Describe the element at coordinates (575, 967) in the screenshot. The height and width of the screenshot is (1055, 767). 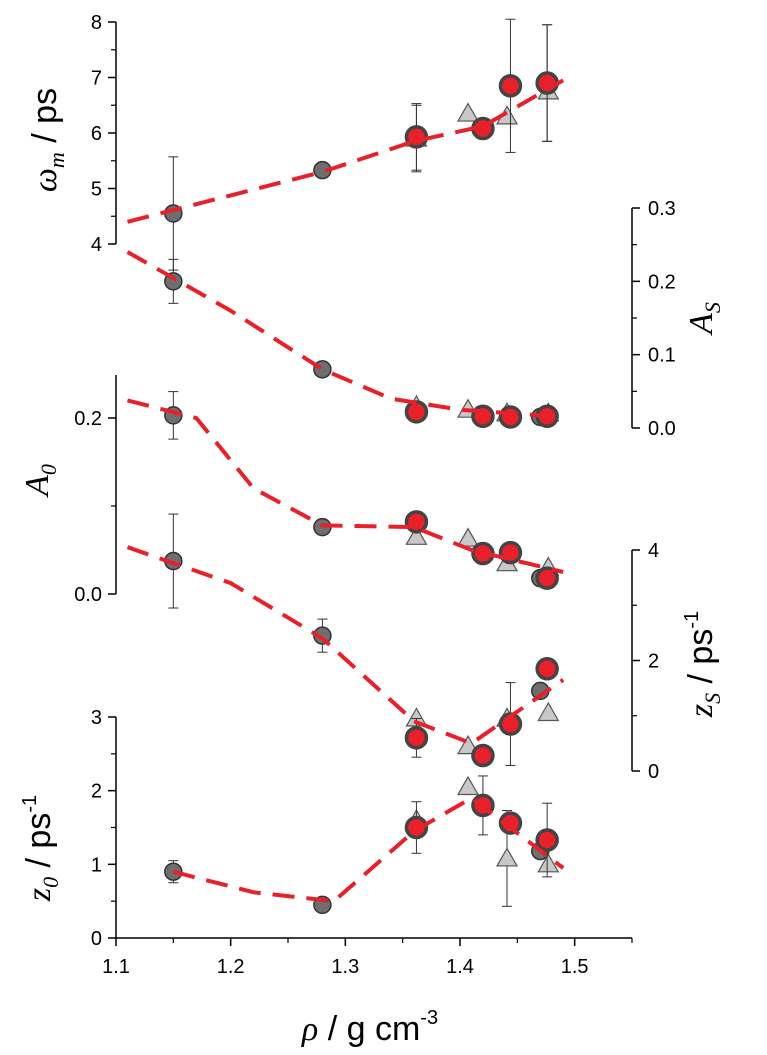
I see `x-tick-label: 1.5` at that location.